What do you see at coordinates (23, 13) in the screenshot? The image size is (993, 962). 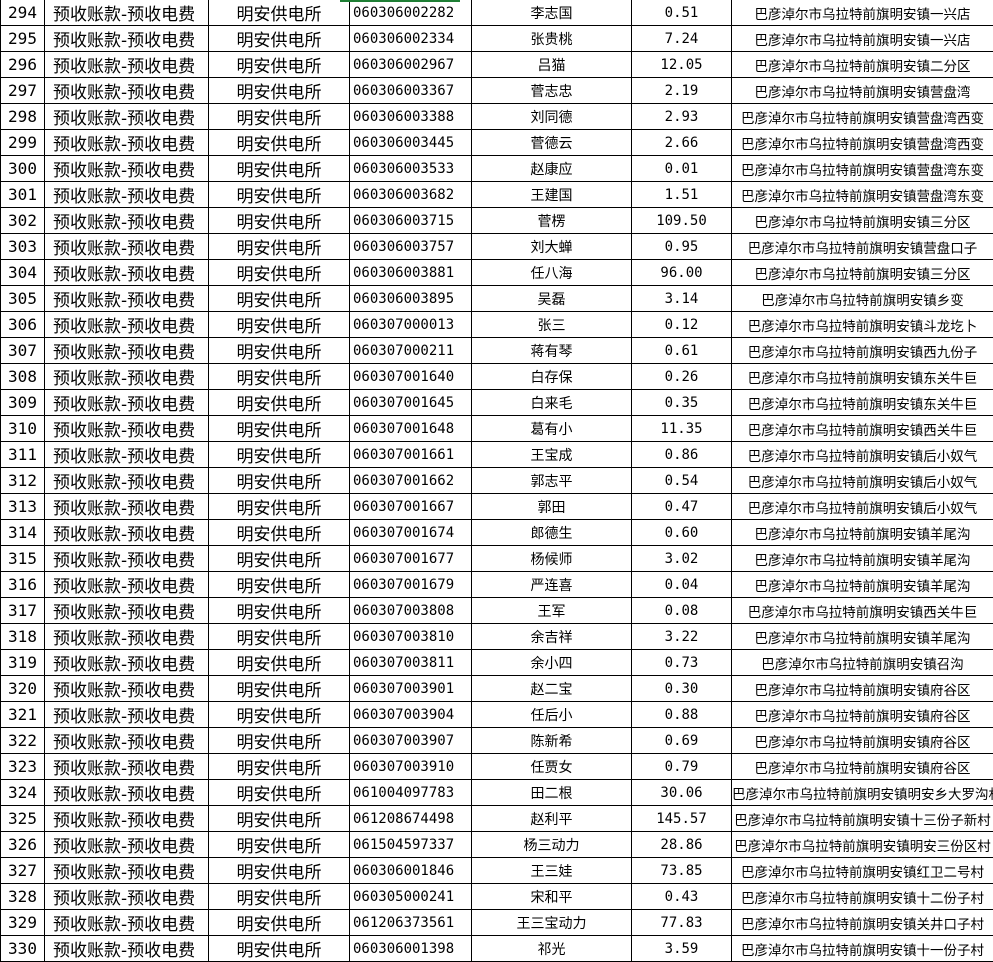 I see `cell-index: 294` at bounding box center [23, 13].